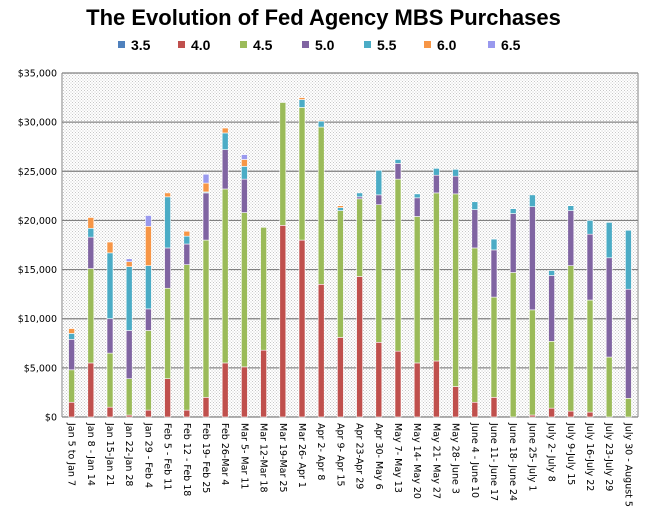 The width and height of the screenshot is (647, 510). What do you see at coordinates (397, 458) in the screenshot?
I see `x-tick-label: May 7- May 13` at bounding box center [397, 458].